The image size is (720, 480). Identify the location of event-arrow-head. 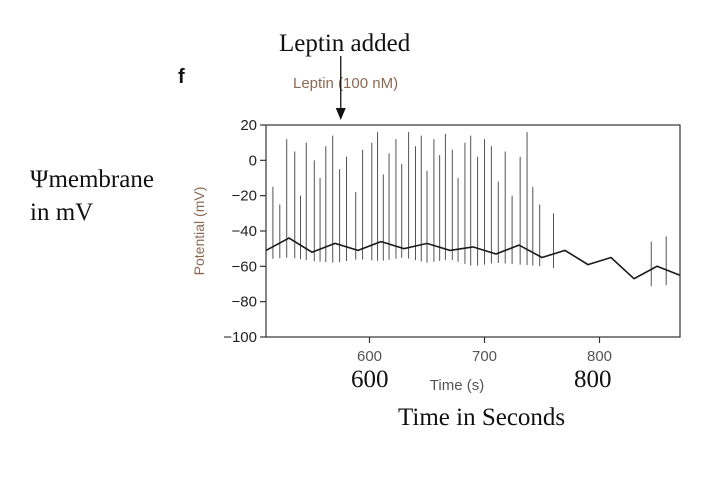
(340, 114).